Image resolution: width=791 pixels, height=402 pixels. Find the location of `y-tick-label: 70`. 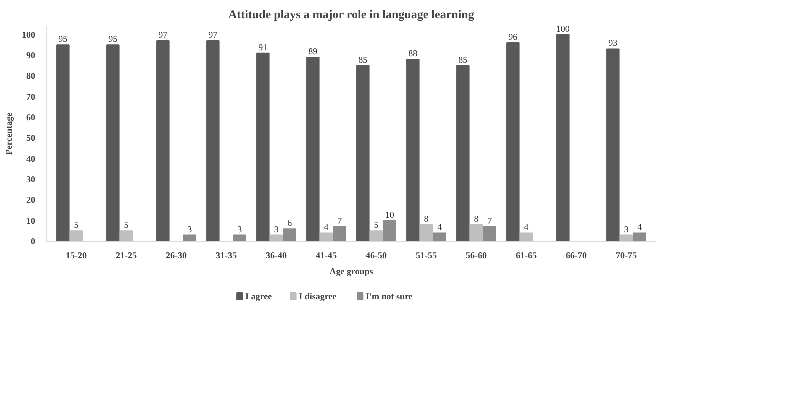

y-tick-label: 70 is located at coordinates (31, 97).